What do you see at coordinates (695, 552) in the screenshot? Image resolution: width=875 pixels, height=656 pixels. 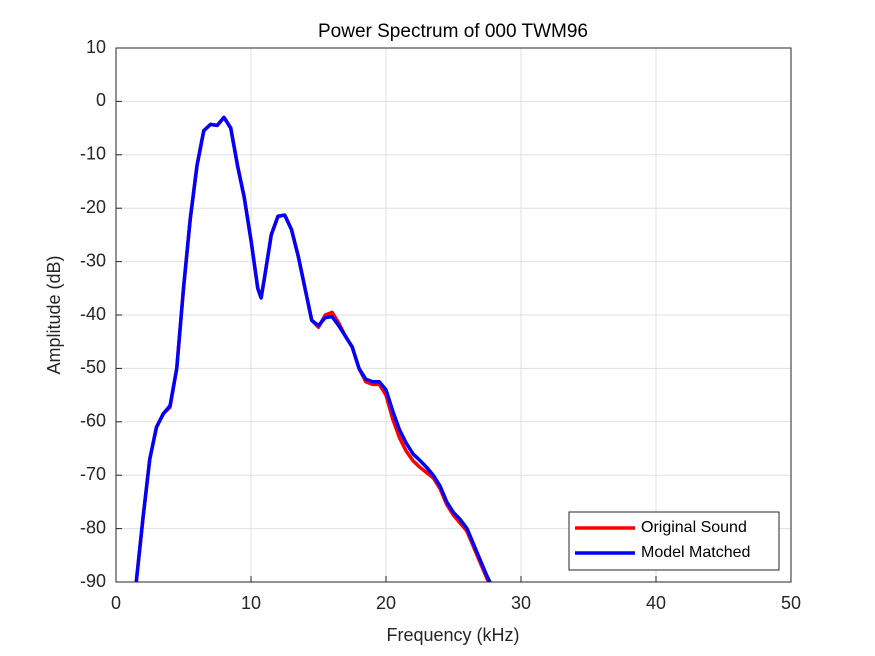 I see `legend-label: Model Matched` at bounding box center [695, 552].